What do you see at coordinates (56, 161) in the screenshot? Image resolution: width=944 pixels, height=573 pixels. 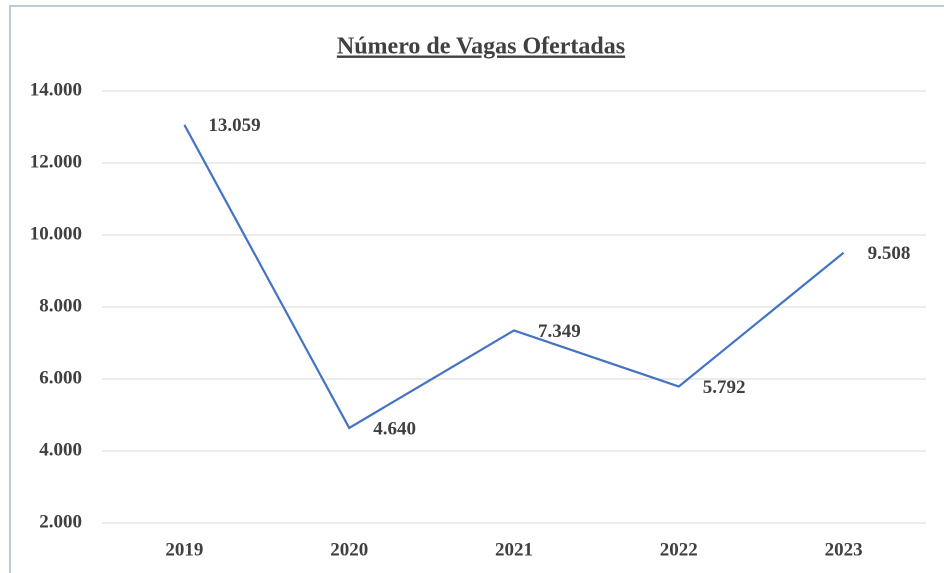 I see `y-tick-label: 12.000` at bounding box center [56, 161].